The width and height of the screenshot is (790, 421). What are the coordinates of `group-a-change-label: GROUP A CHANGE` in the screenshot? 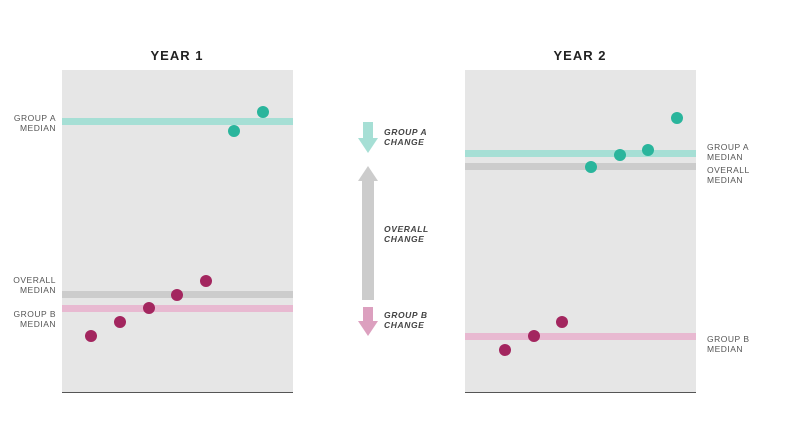 It's located at (406, 137).